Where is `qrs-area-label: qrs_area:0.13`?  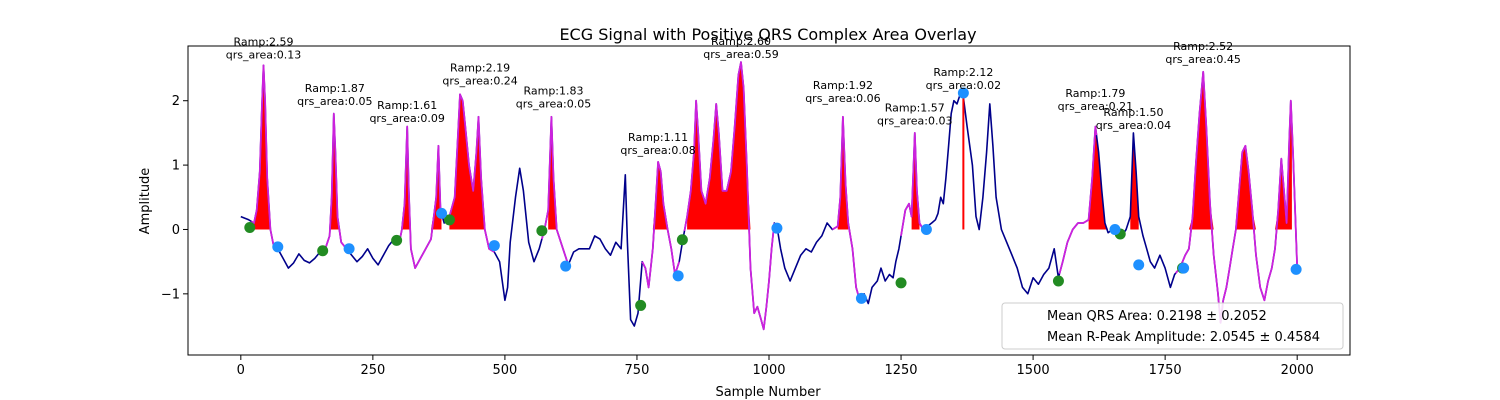
qrs-area-label: qrs_area:0.13 is located at coordinates (263, 55).